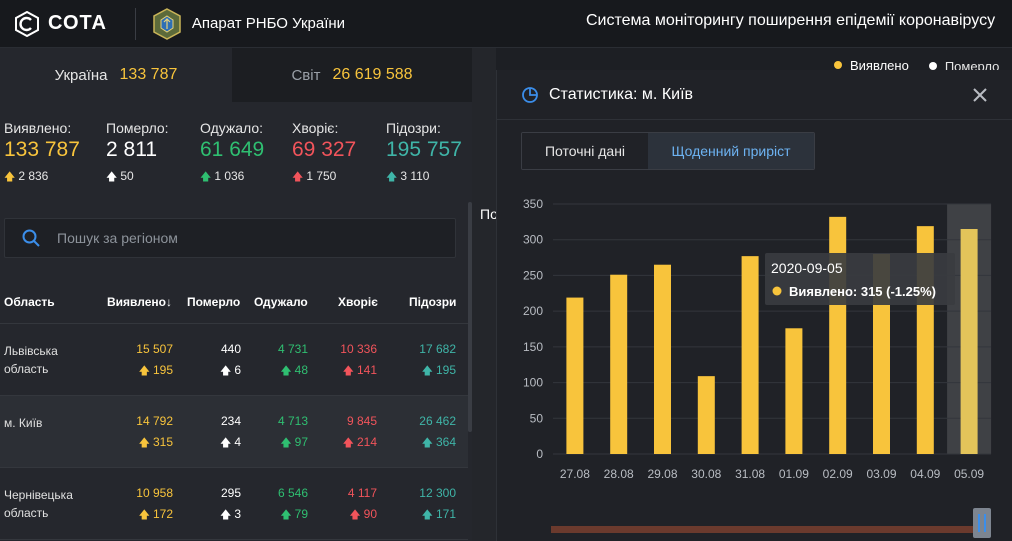 Image resolution: width=1012 pixels, height=541 pixels. What do you see at coordinates (306, 75) in the screenshot?
I see `country-name: Світ` at bounding box center [306, 75].